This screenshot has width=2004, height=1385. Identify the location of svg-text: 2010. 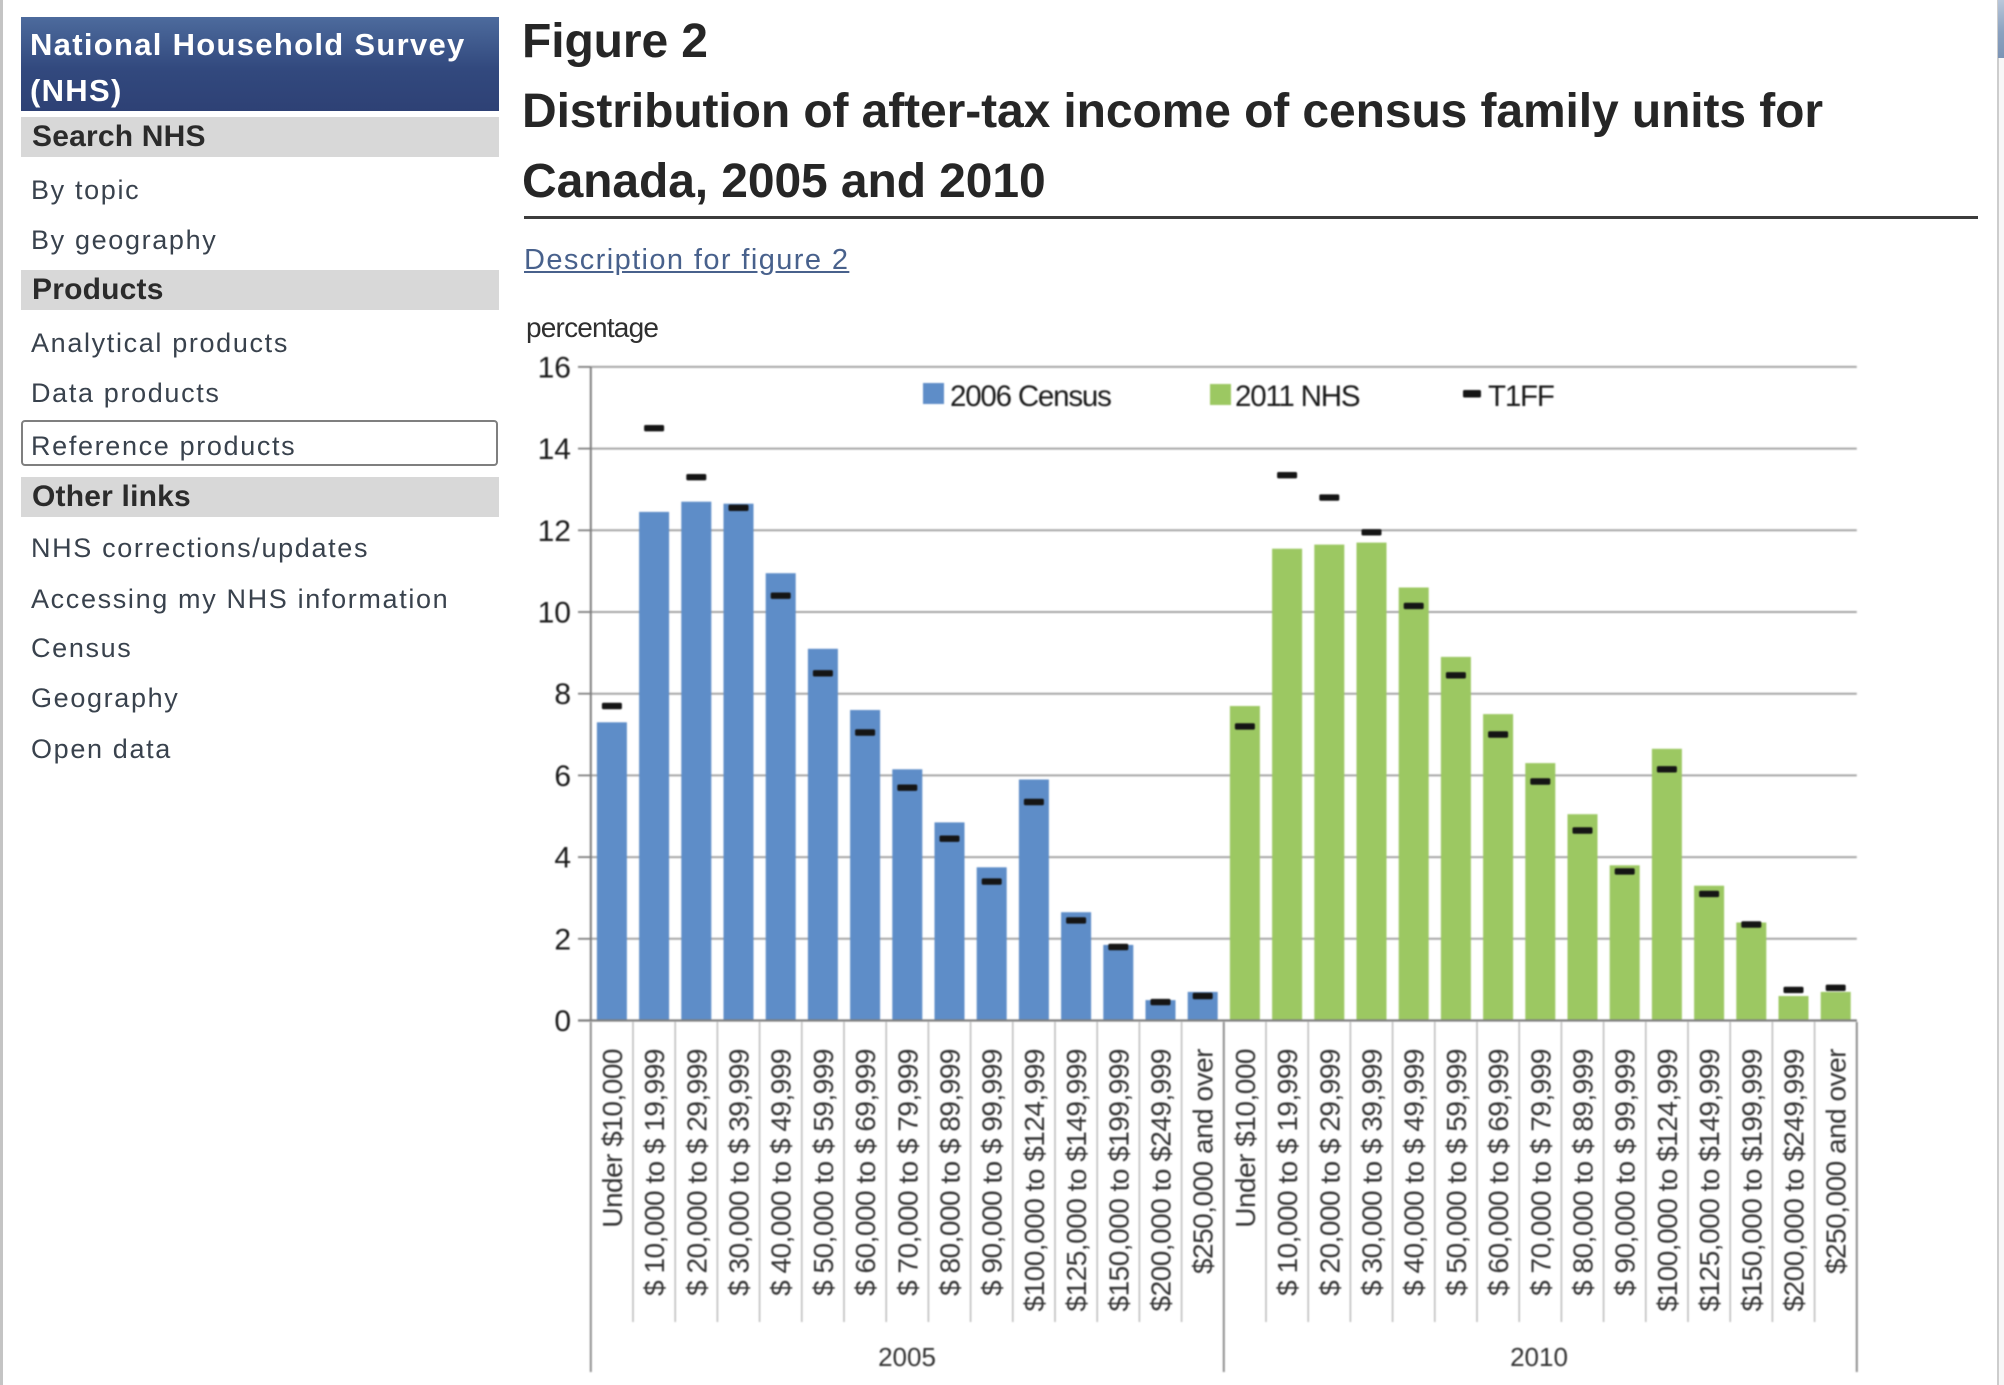
(1539, 1357).